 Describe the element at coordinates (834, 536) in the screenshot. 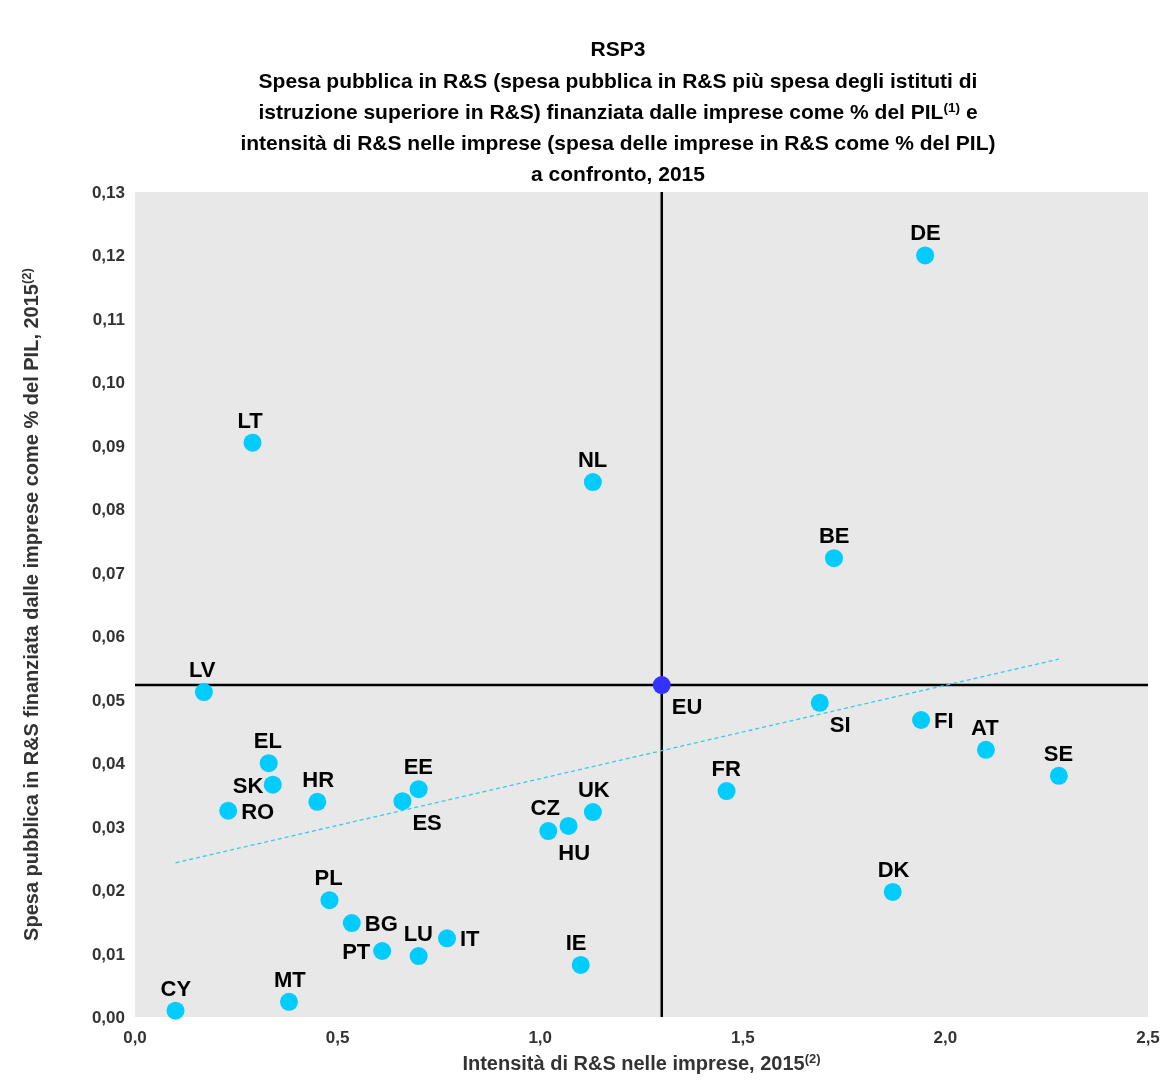

I see `annotation: BE` at that location.